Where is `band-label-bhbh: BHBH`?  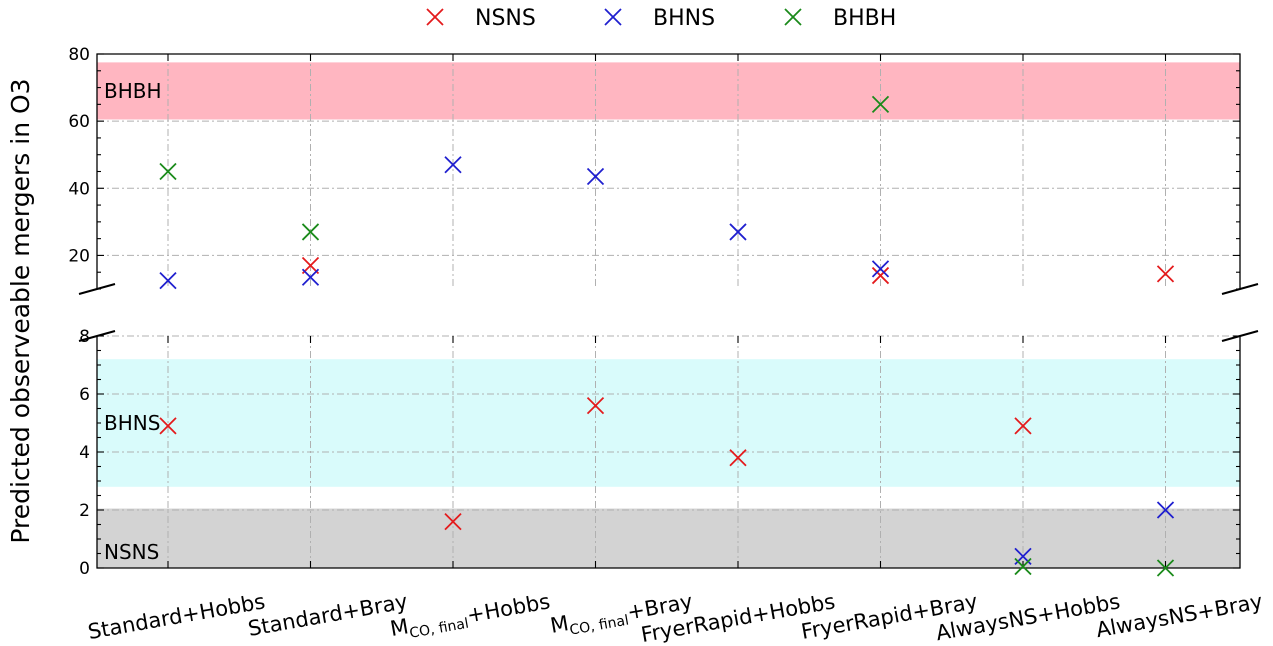 band-label-bhbh: BHBH is located at coordinates (133, 91).